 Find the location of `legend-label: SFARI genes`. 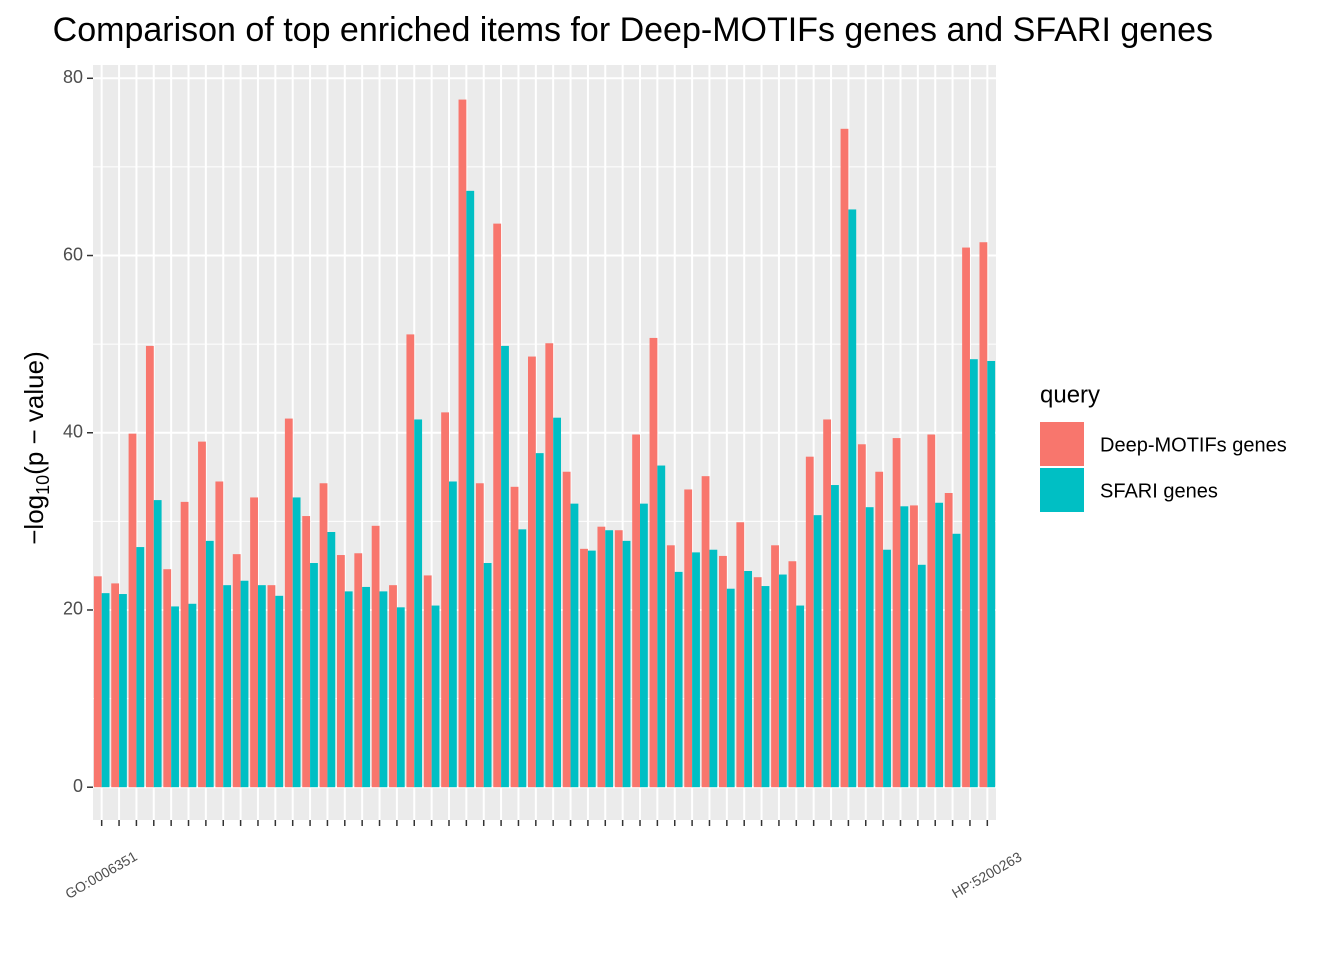

legend-label: SFARI genes is located at coordinates (1159, 491).